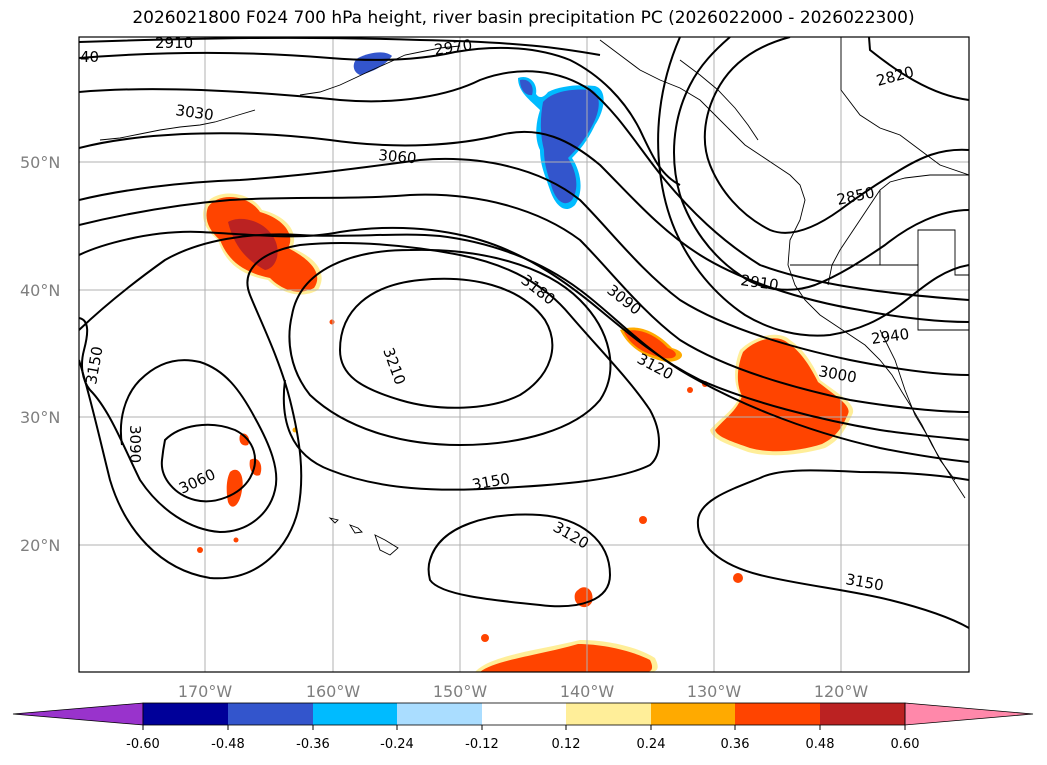 Image resolution: width=1047 pixels, height=765 pixels. I want to click on colorbar-tick-label: 0.36, so click(735, 744).